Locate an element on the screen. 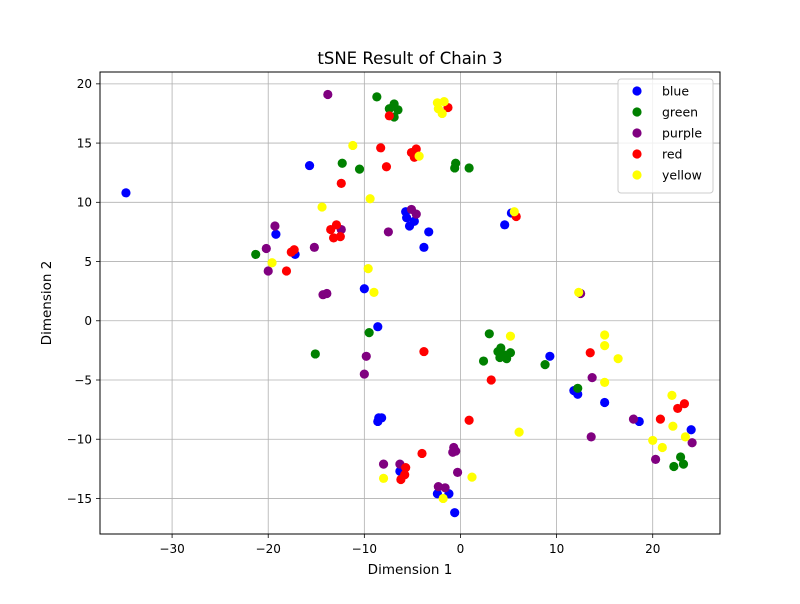 This screenshot has width=800, height=604. x-axis-label: Dimension 1 is located at coordinates (410, 570).